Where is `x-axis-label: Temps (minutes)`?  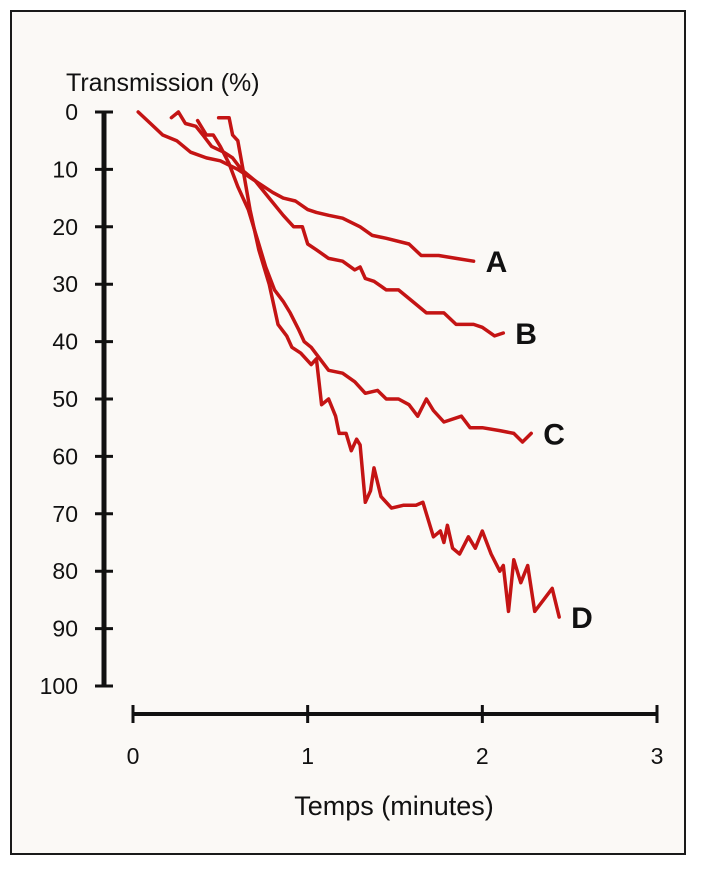 x-axis-label: Temps (minutes) is located at coordinates (394, 806).